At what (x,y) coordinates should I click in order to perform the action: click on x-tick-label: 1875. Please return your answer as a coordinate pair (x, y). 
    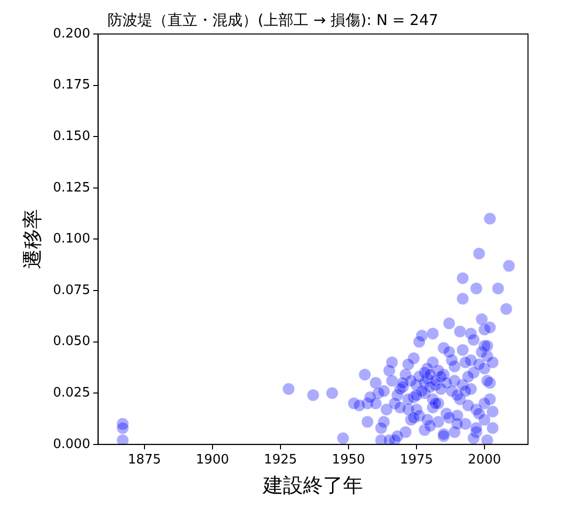
    Looking at the image, I should click on (145, 460).